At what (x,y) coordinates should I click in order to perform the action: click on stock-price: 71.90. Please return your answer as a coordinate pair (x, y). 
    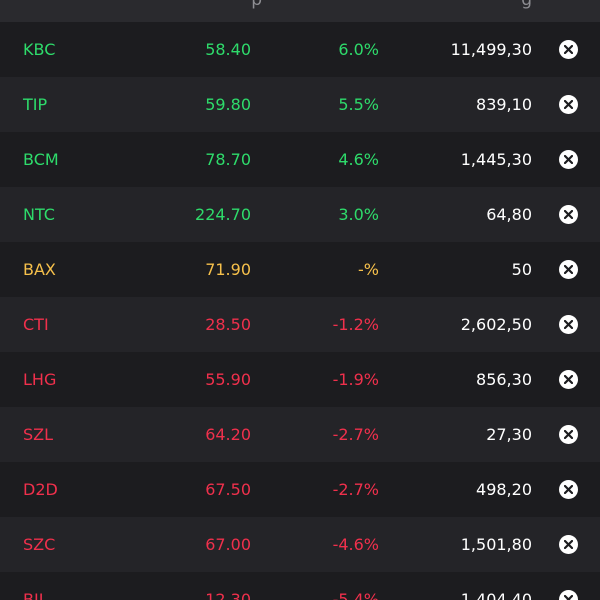
    Looking at the image, I should click on (228, 269).